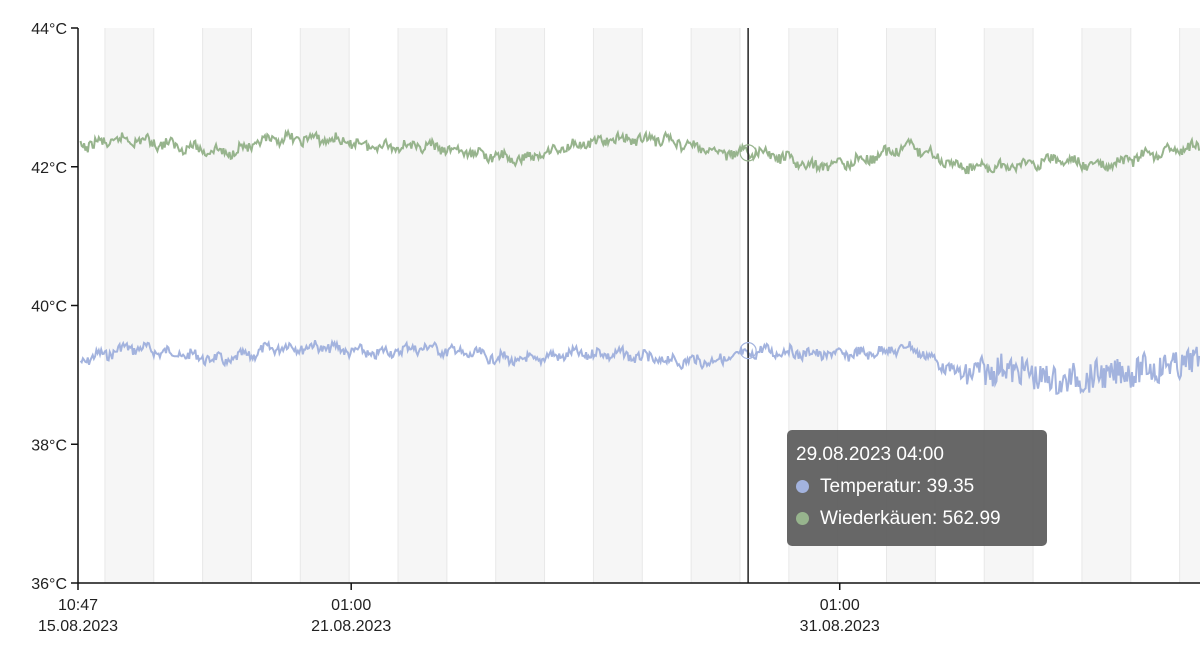 The height and width of the screenshot is (645, 1200). Describe the element at coordinates (49, 29) in the screenshot. I see `y-tick-label: 44°C` at that location.